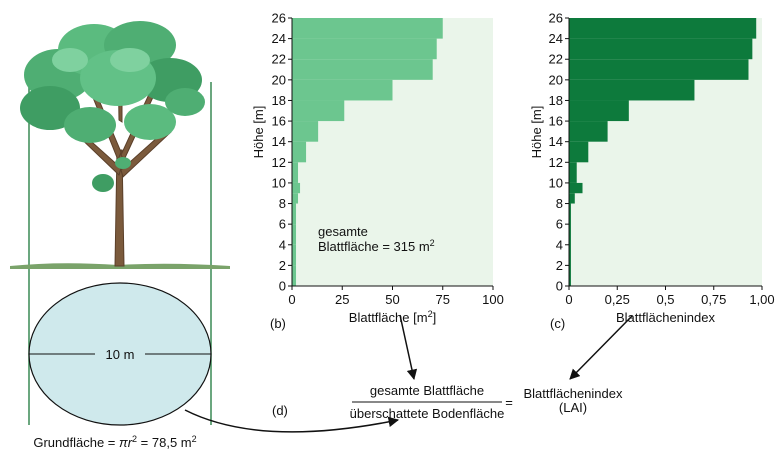 This screenshot has height=457, width=781. I want to click on chart-b-y-tick-label: 24, so click(279, 38).